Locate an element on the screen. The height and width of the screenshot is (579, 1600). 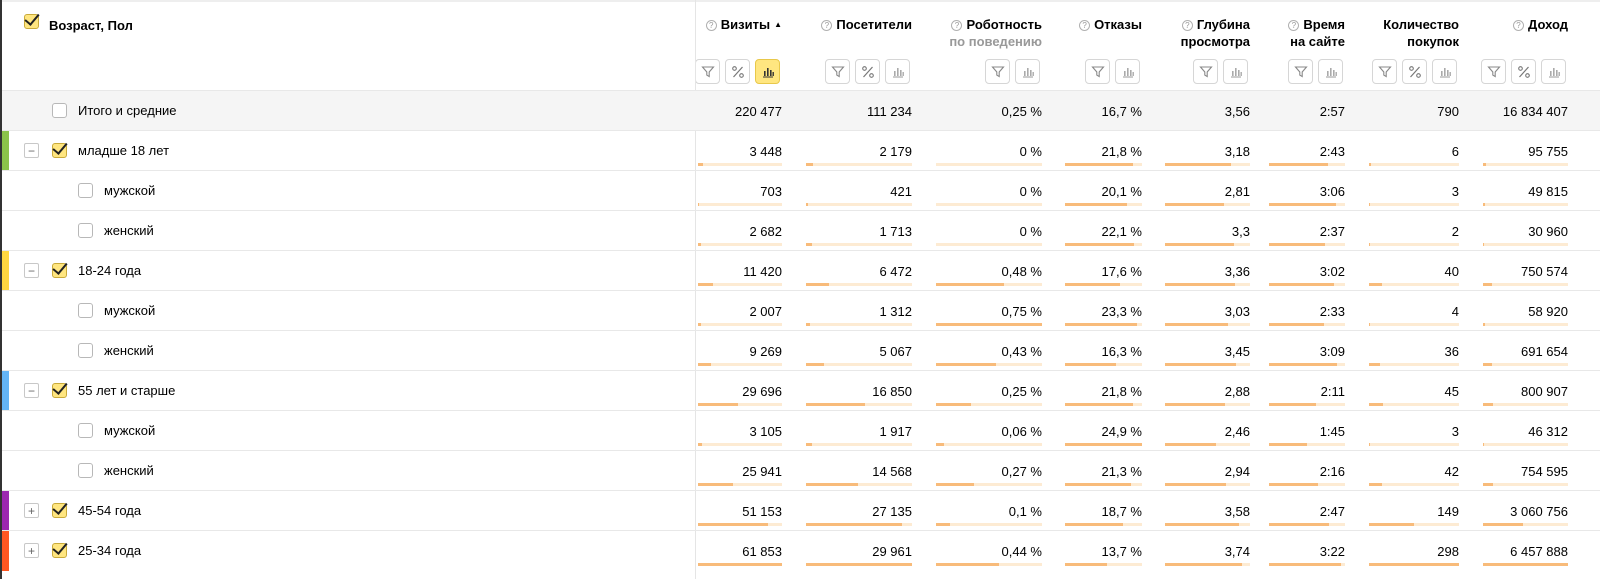
select-all-checkbox is located at coordinates (31, 21).